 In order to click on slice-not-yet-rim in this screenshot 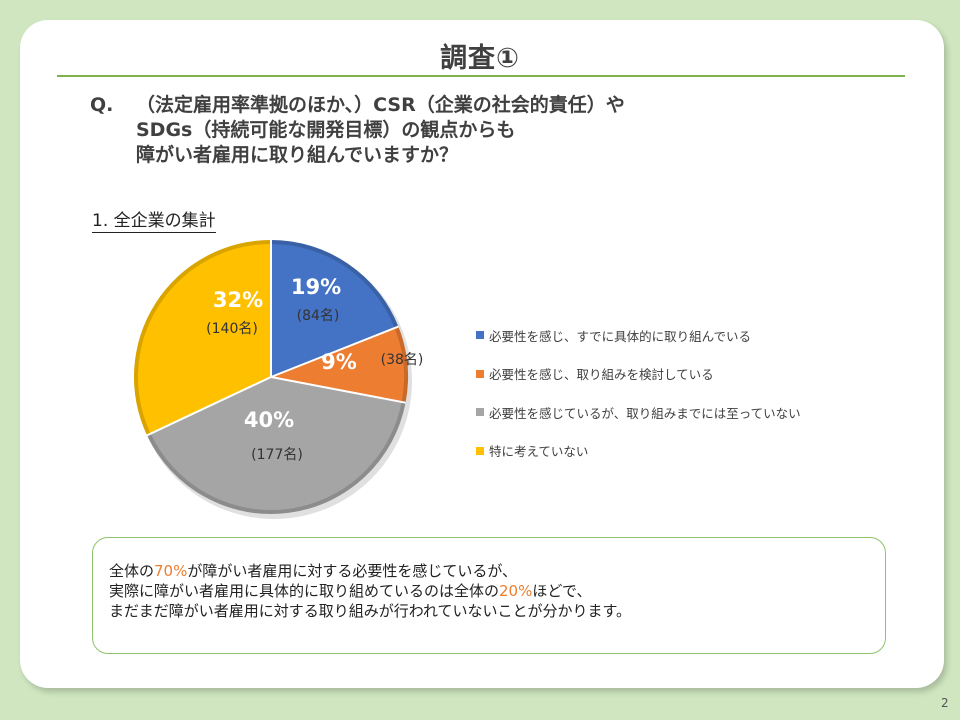, I will do `click(276, 457)`.